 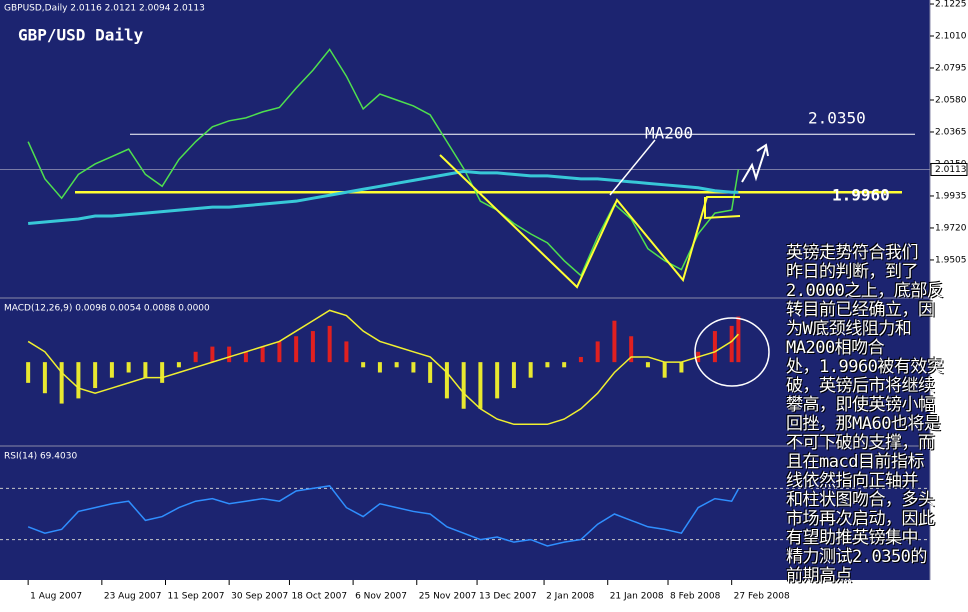 I want to click on x-tick-label: 1 Aug 2007, so click(x=56, y=597).